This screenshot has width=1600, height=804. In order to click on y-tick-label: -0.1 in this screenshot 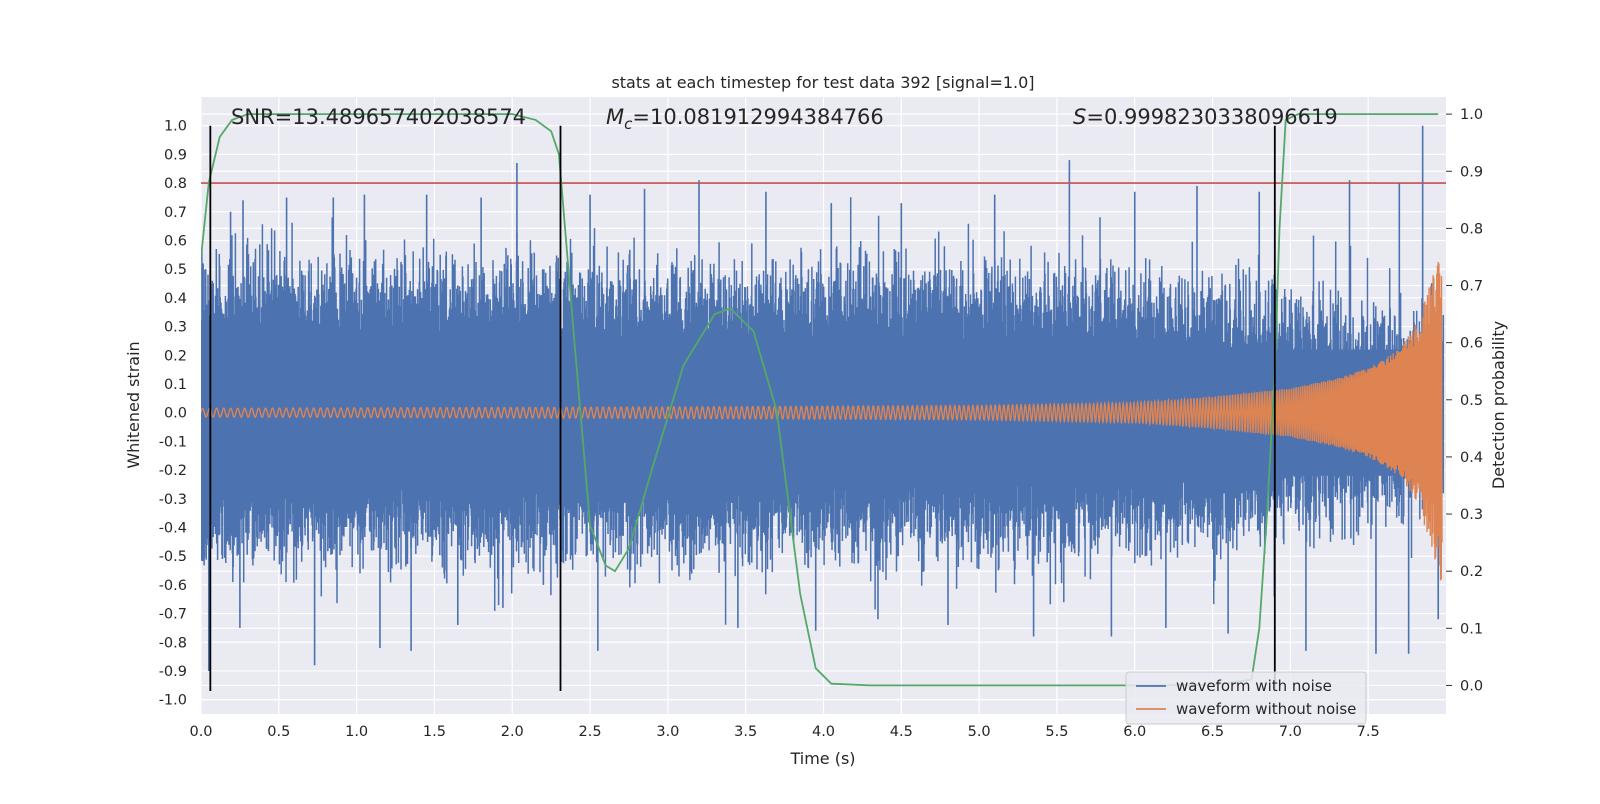, I will do `click(173, 442)`.